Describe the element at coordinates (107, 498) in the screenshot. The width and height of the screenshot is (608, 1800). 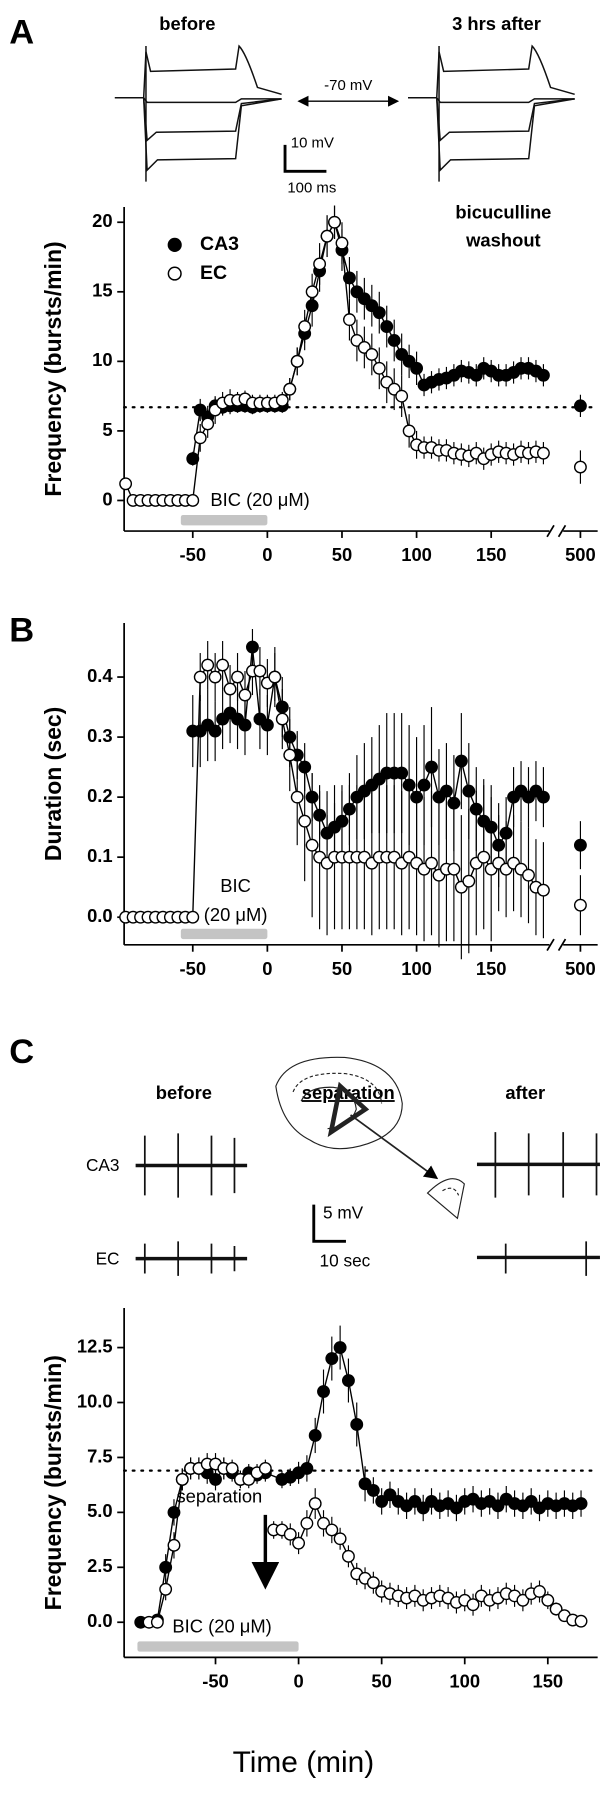
I see `y-tick-label: 0` at that location.